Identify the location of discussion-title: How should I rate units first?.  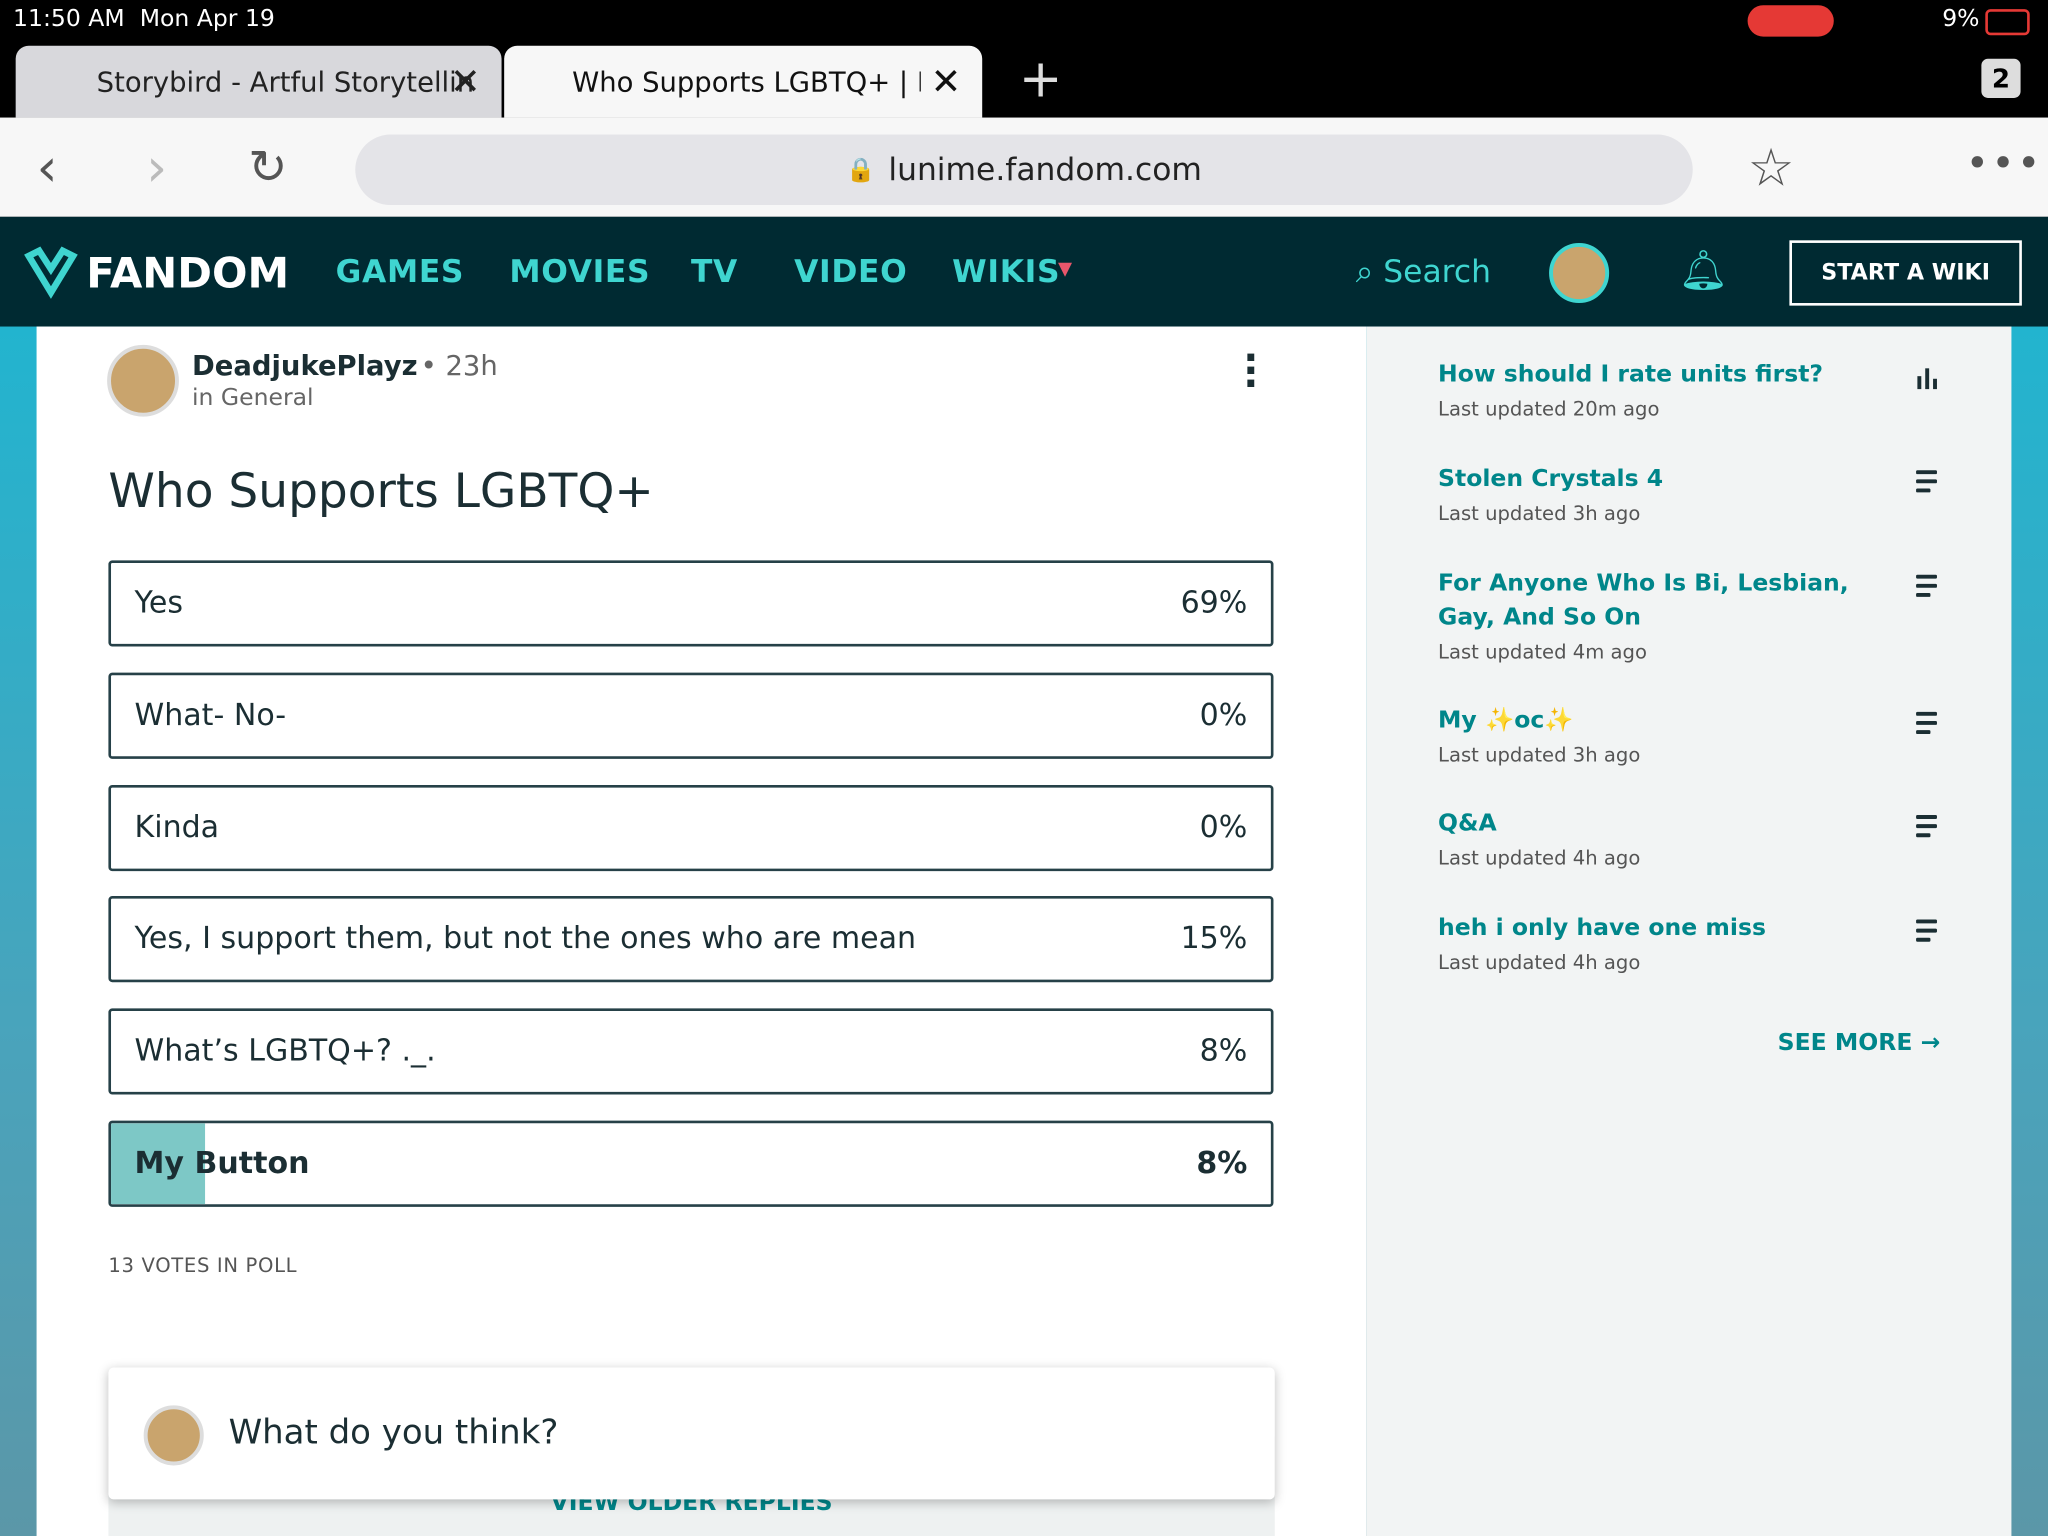
(1631, 374).